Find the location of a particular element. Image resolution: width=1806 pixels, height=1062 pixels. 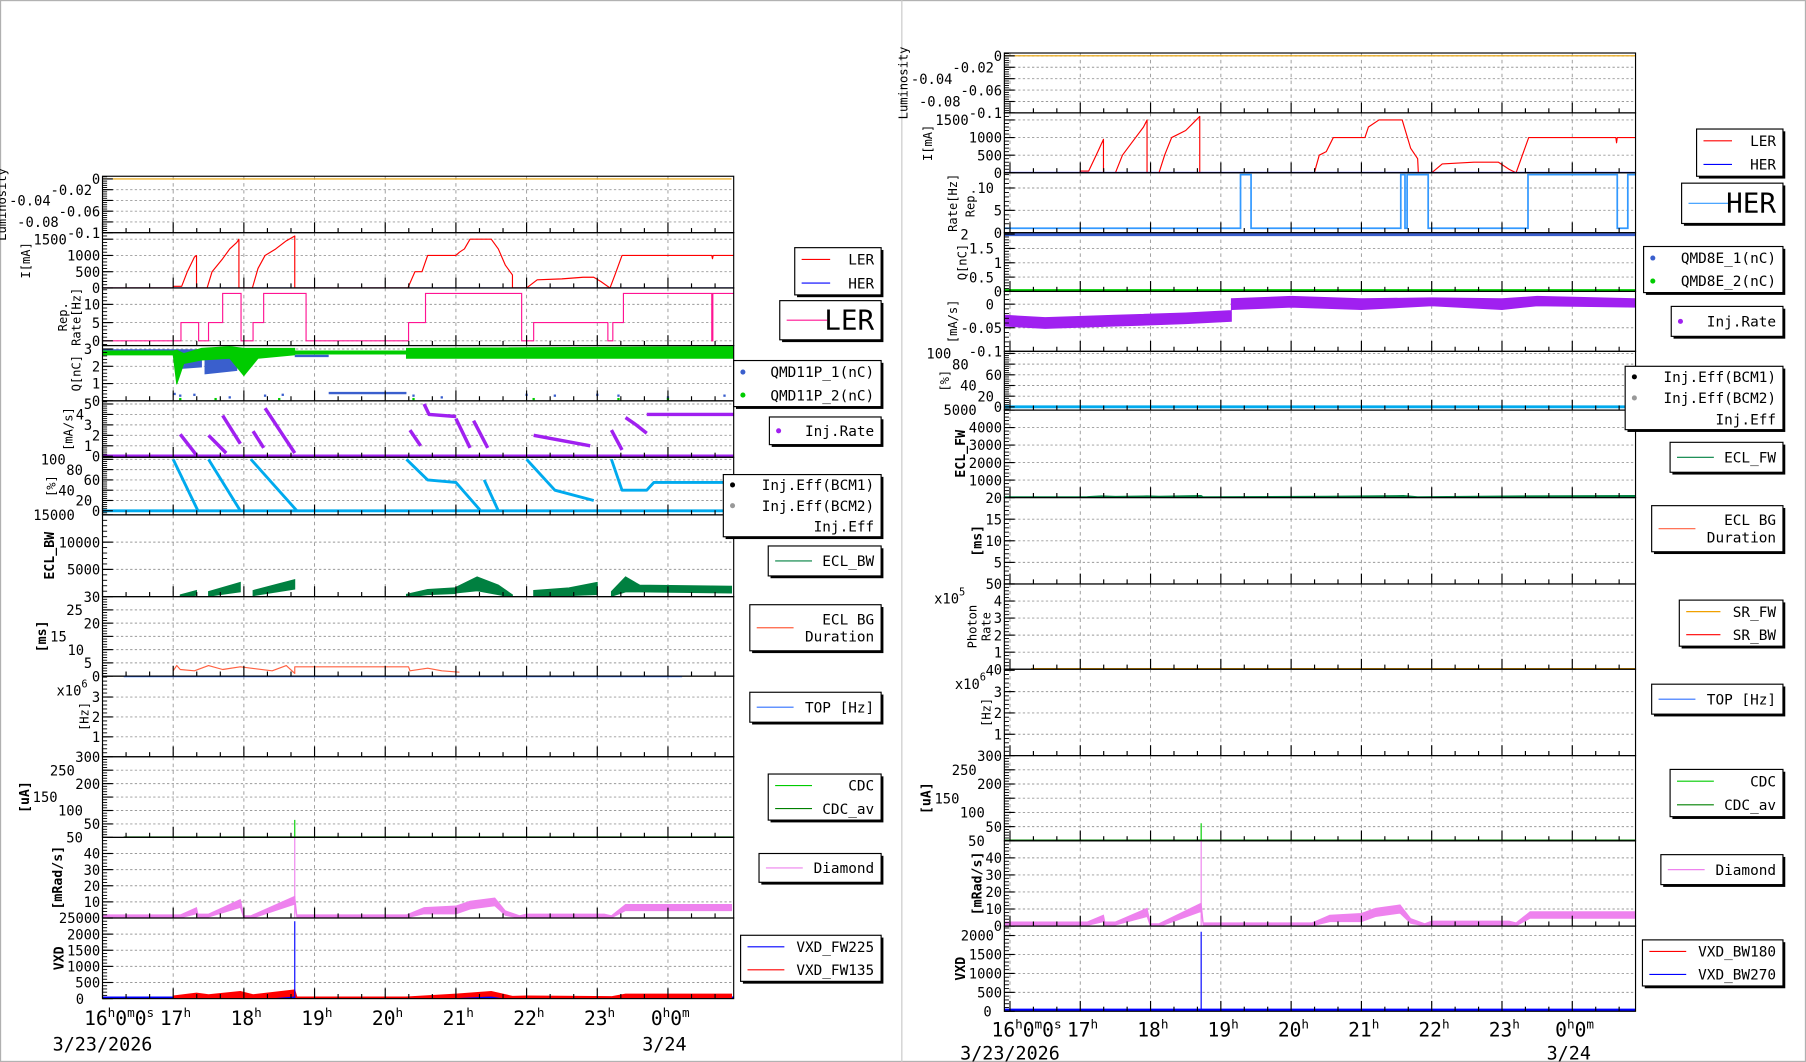

legend-entry-inj-eff-bcm2-: Inj.Eff(BCM2) is located at coordinates (802, 507).